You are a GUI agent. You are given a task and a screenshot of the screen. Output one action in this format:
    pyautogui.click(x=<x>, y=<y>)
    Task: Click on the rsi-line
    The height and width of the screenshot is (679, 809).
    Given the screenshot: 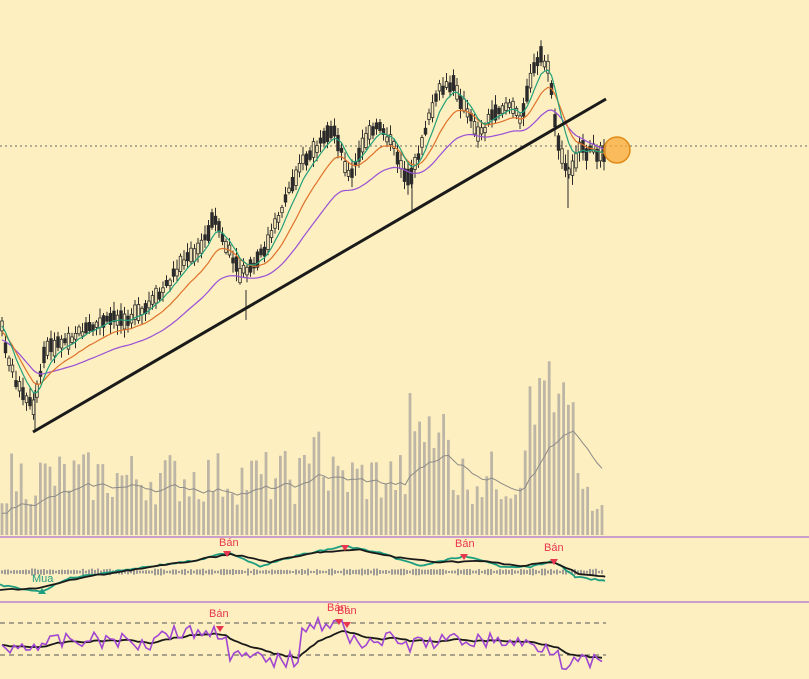 What is the action you would take?
    pyautogui.click(x=302, y=643)
    